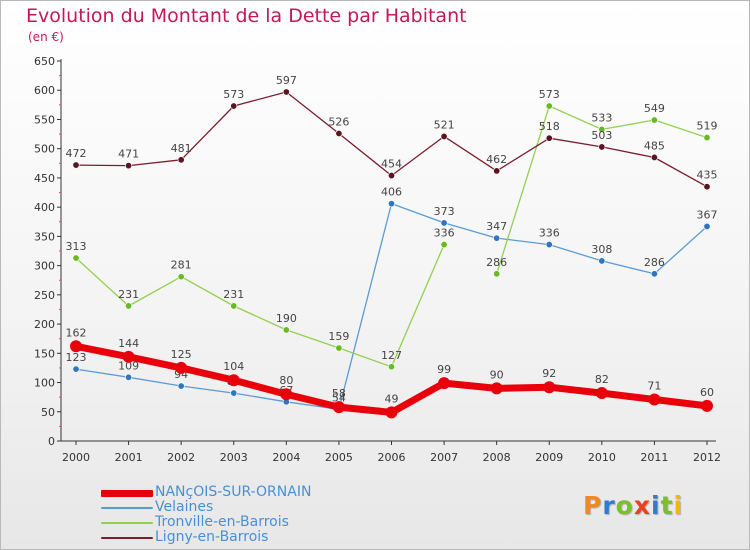 This screenshot has width=750, height=550. Describe the element at coordinates (44, 266) in the screenshot. I see `y-tick-label: 300` at that location.